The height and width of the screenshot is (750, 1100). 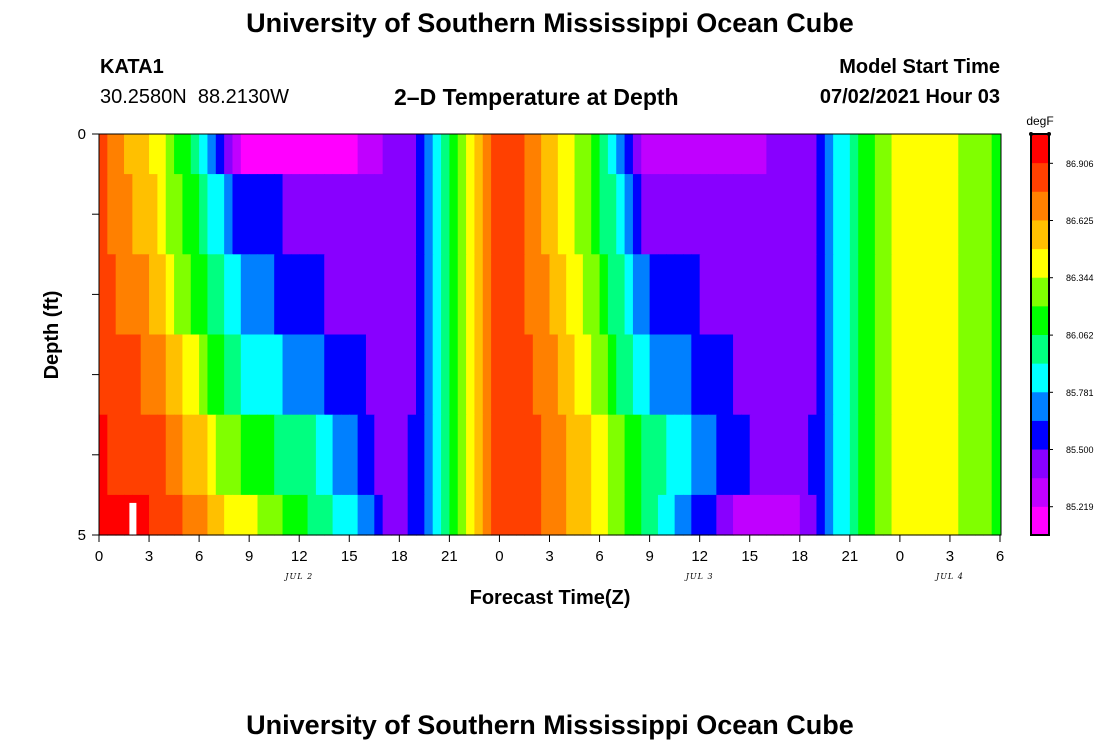 What do you see at coordinates (919, 67) in the screenshot?
I see `model-start-label: Model Start Time` at bounding box center [919, 67].